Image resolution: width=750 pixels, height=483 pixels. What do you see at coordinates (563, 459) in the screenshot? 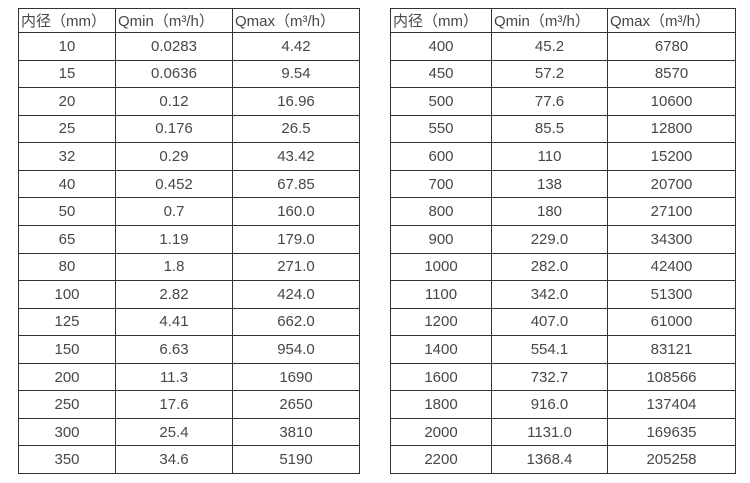
I see `table-row: 2200 1368.4 205258` at bounding box center [563, 459].